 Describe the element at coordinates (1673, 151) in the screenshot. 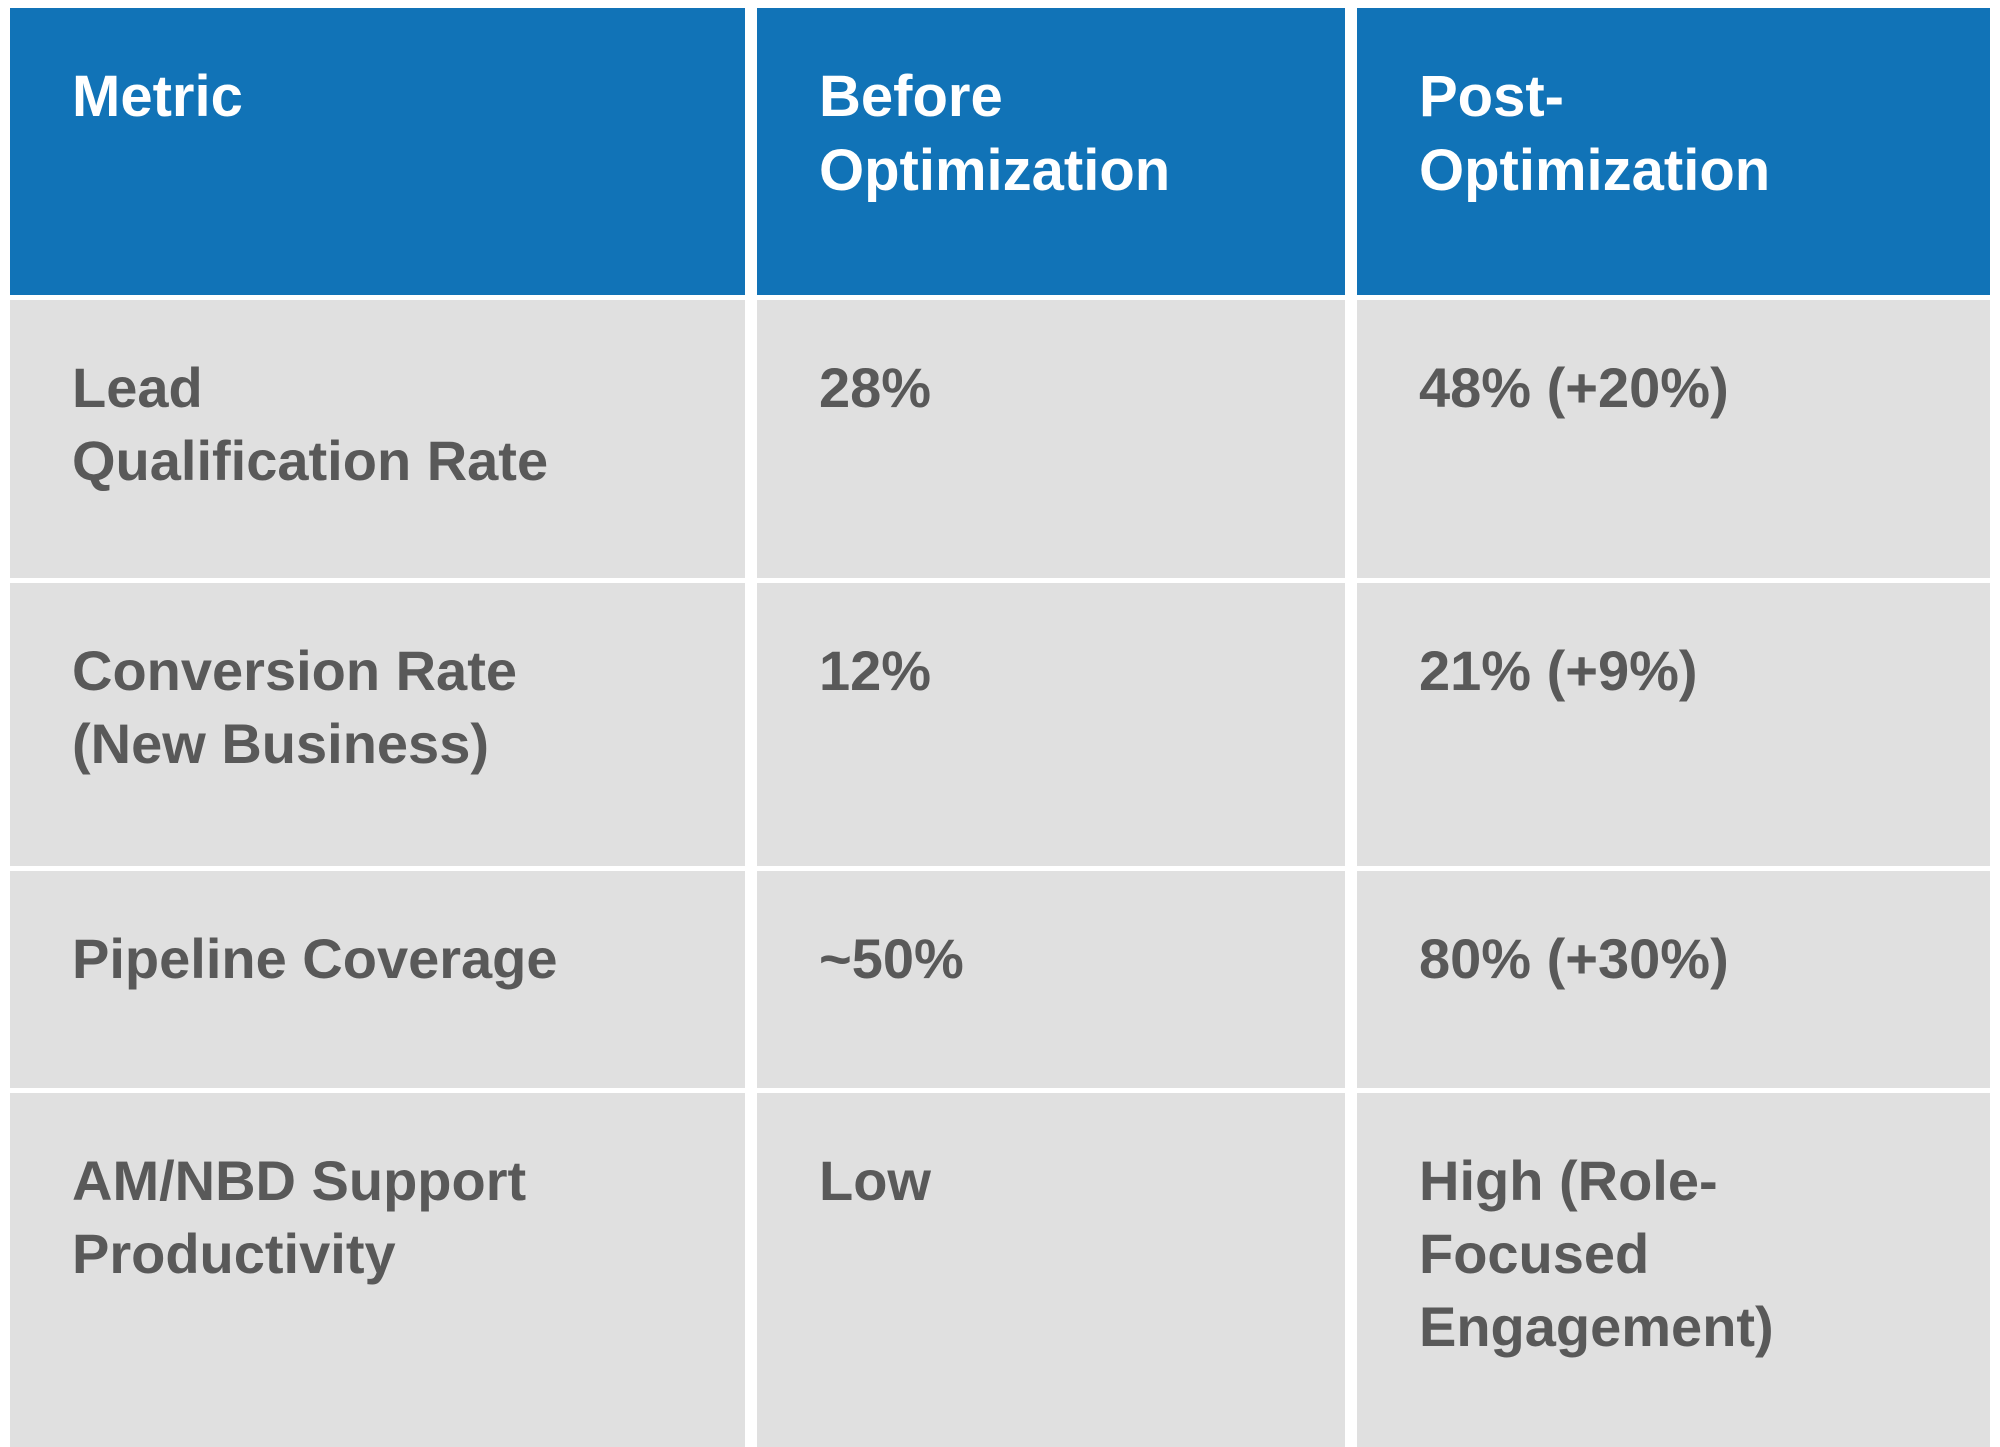

I see `header-cell-post-optimization: Post- Optimization` at that location.